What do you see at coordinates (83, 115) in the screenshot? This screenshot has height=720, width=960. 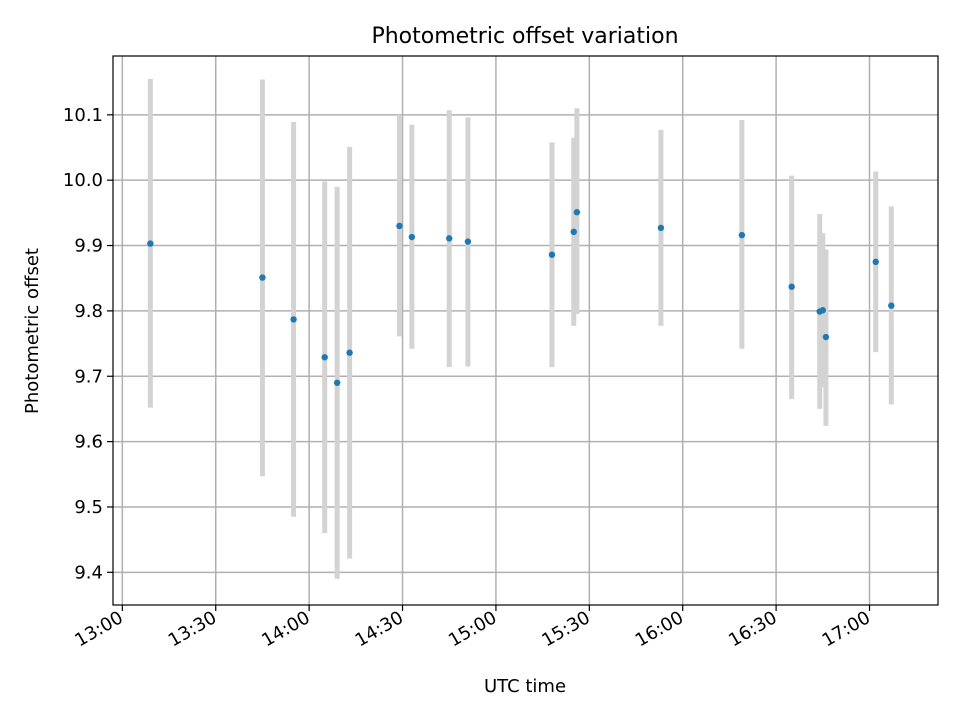 I see `y-tick-label: 10.1` at bounding box center [83, 115].